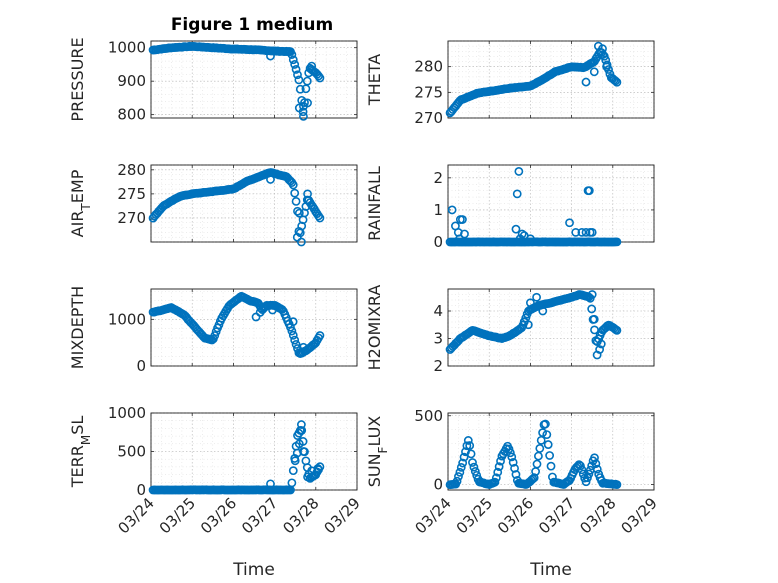 This screenshot has height=583, width=778. What do you see at coordinates (438, 210) in the screenshot?
I see `y-tick-label: 1` at bounding box center [438, 210].